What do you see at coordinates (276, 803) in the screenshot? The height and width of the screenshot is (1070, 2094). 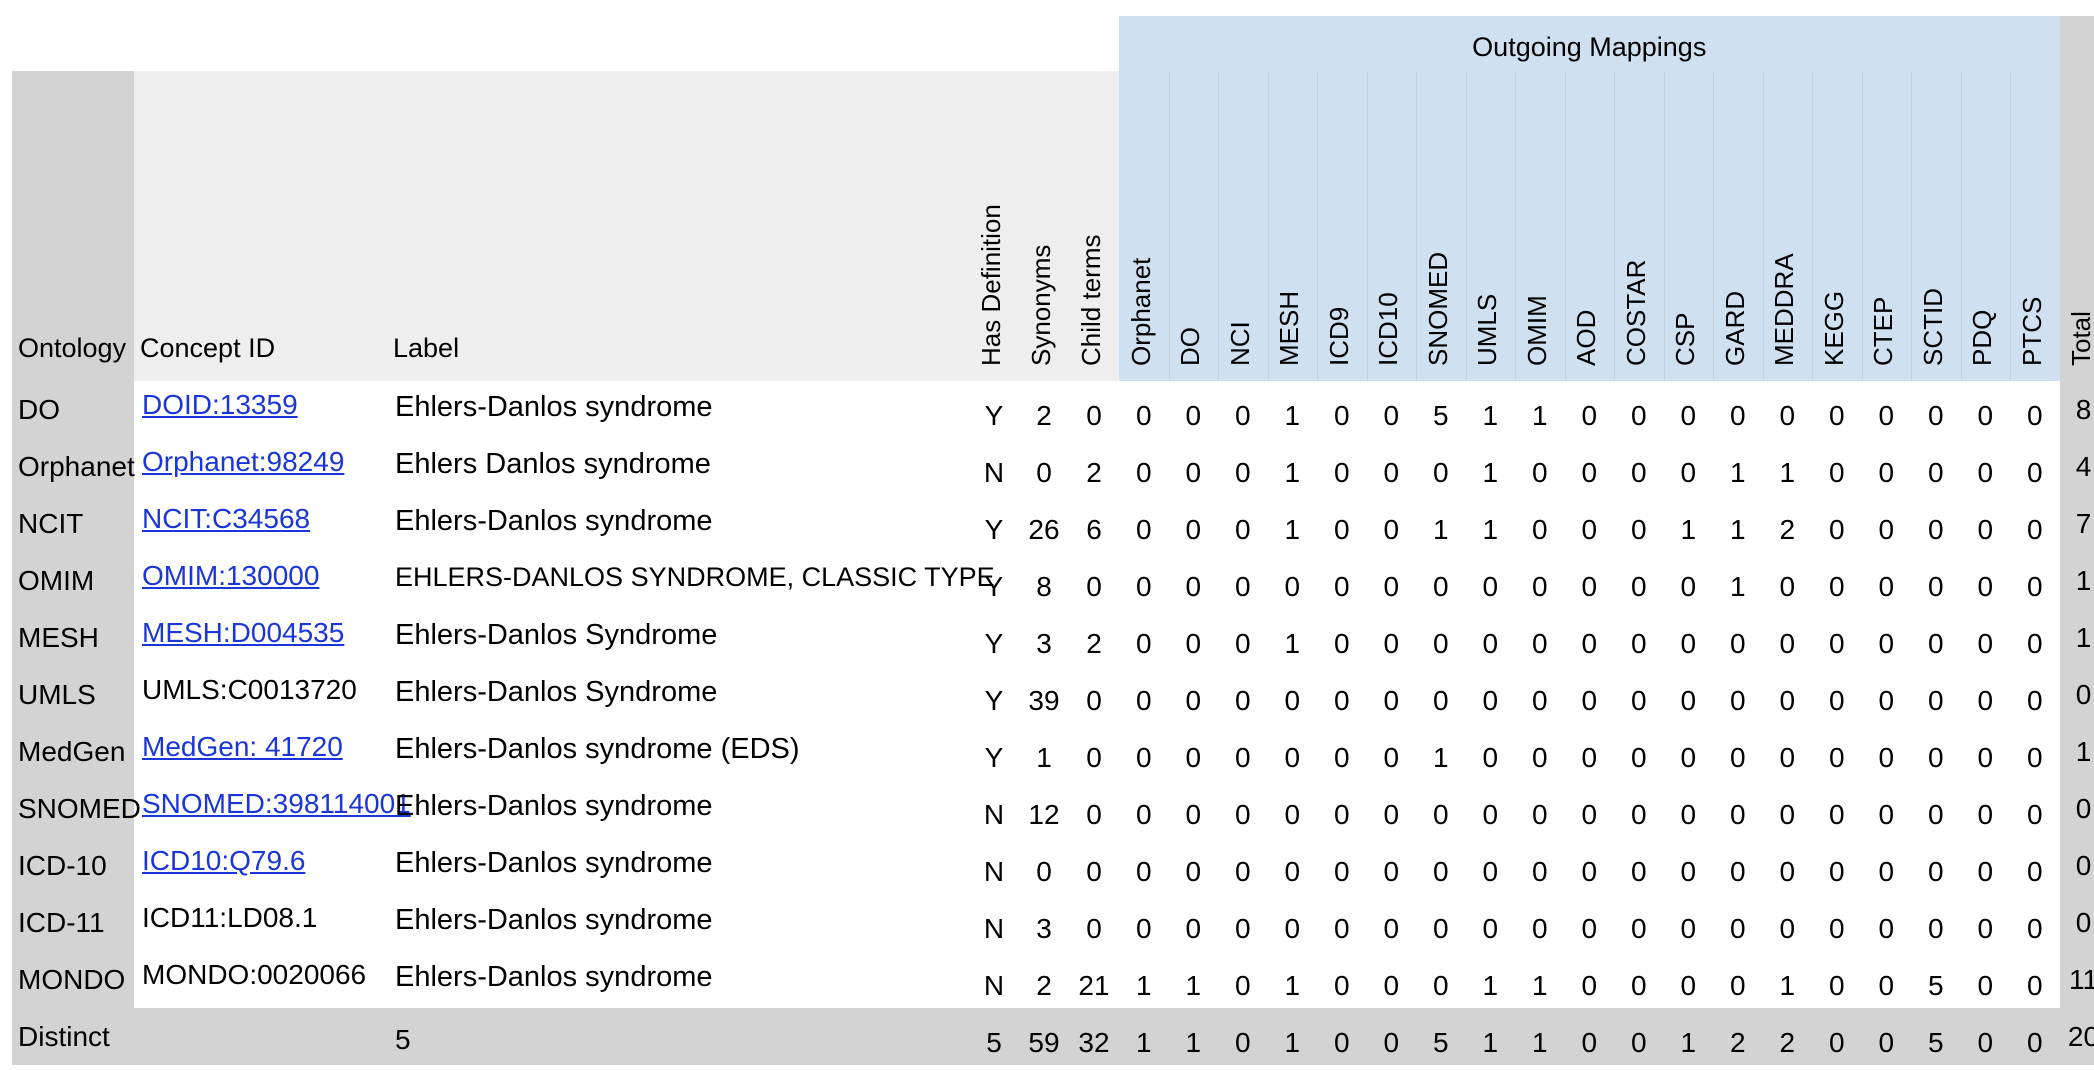 I see `concept-id-link: SNOMED:398114001` at bounding box center [276, 803].